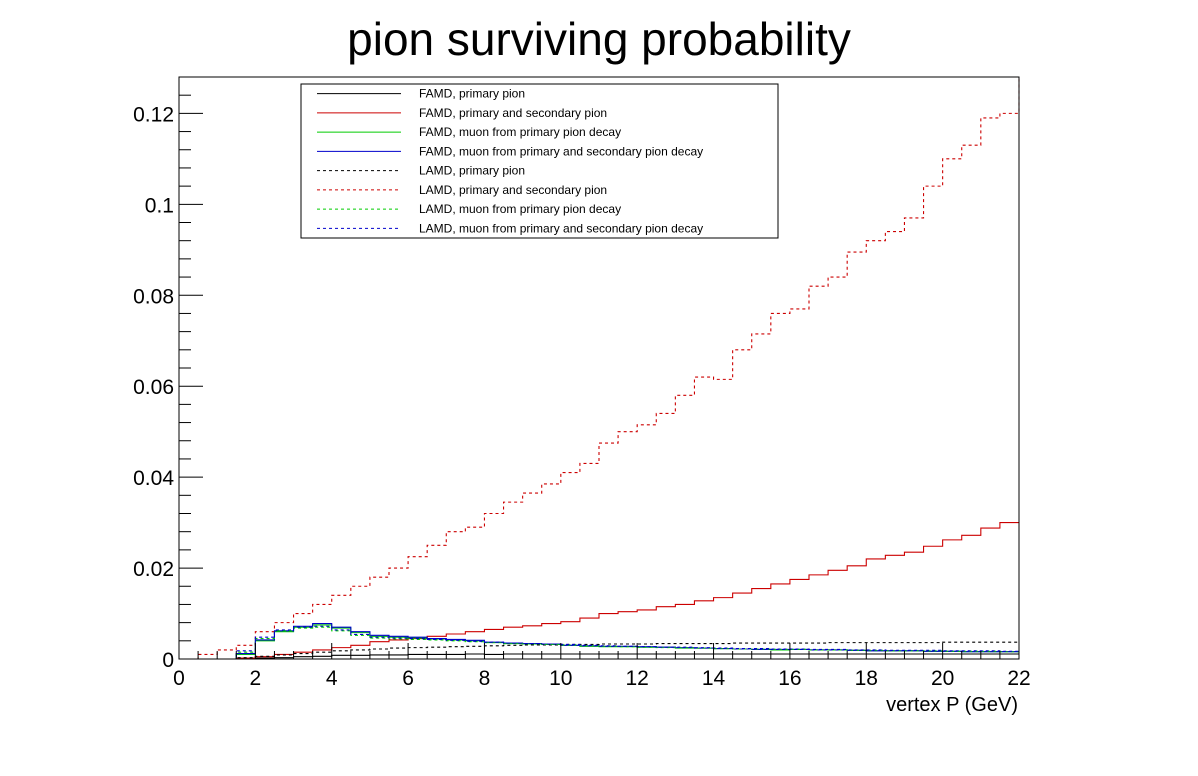 Image resolution: width=1198 pixels, height=776 pixels. I want to click on legend-label: LAMD, muon from primary pion decay, so click(520, 209).